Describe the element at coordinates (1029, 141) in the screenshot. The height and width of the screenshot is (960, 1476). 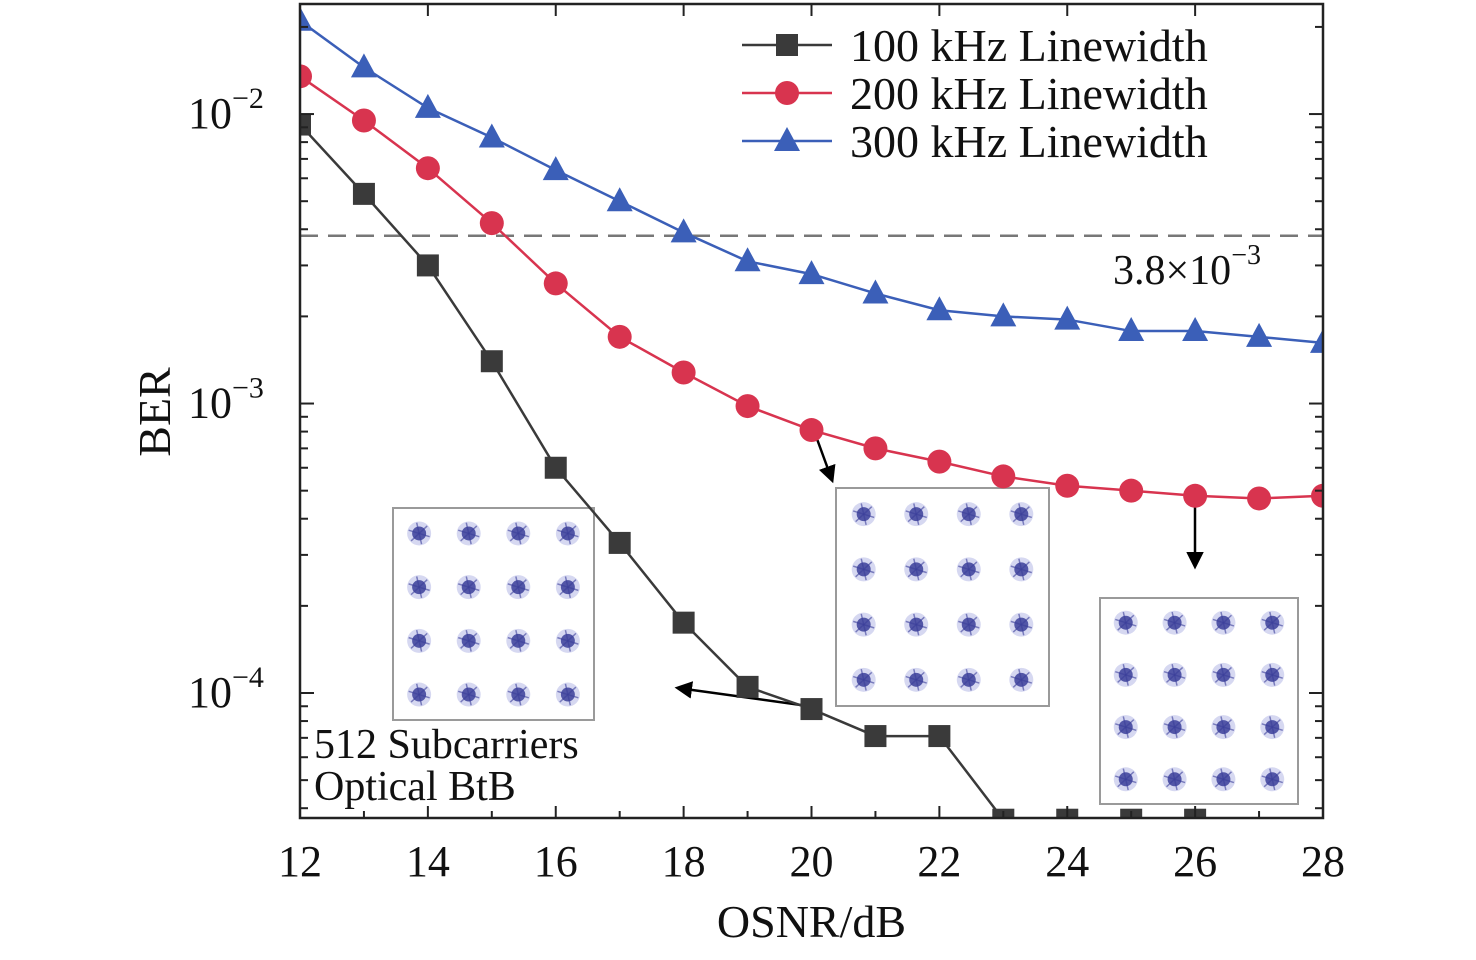
I see `legend-label: 300 kHz Linewidth` at that location.